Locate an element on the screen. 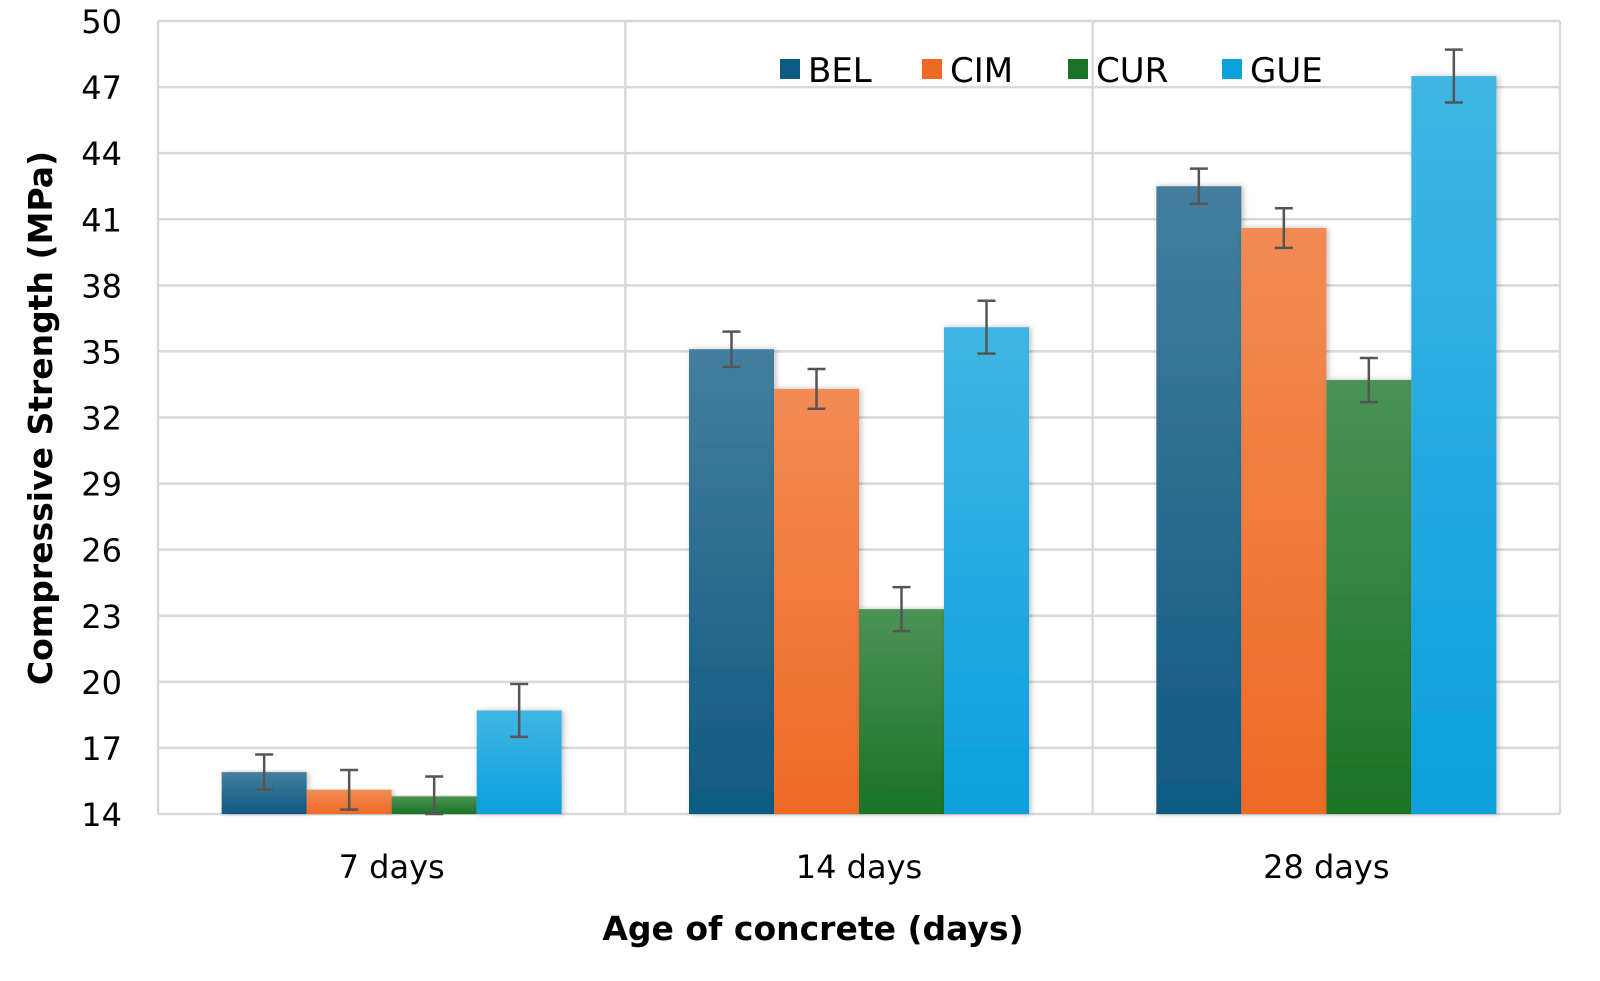 Image resolution: width=1600 pixels, height=981 pixels. legend-item-cur: CUR is located at coordinates (1118, 71).